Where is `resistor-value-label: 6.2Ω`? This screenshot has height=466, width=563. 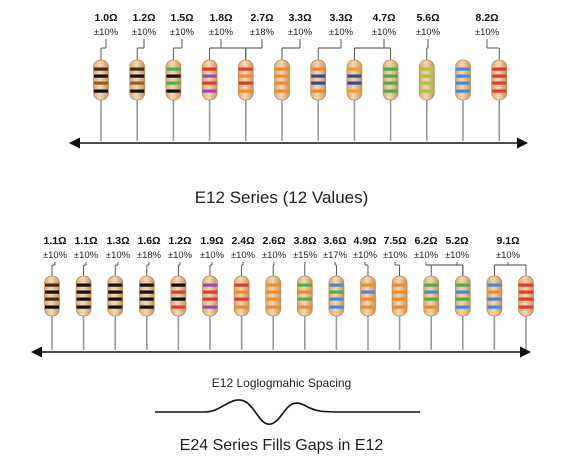
resistor-value-label: 6.2Ω is located at coordinates (425, 241).